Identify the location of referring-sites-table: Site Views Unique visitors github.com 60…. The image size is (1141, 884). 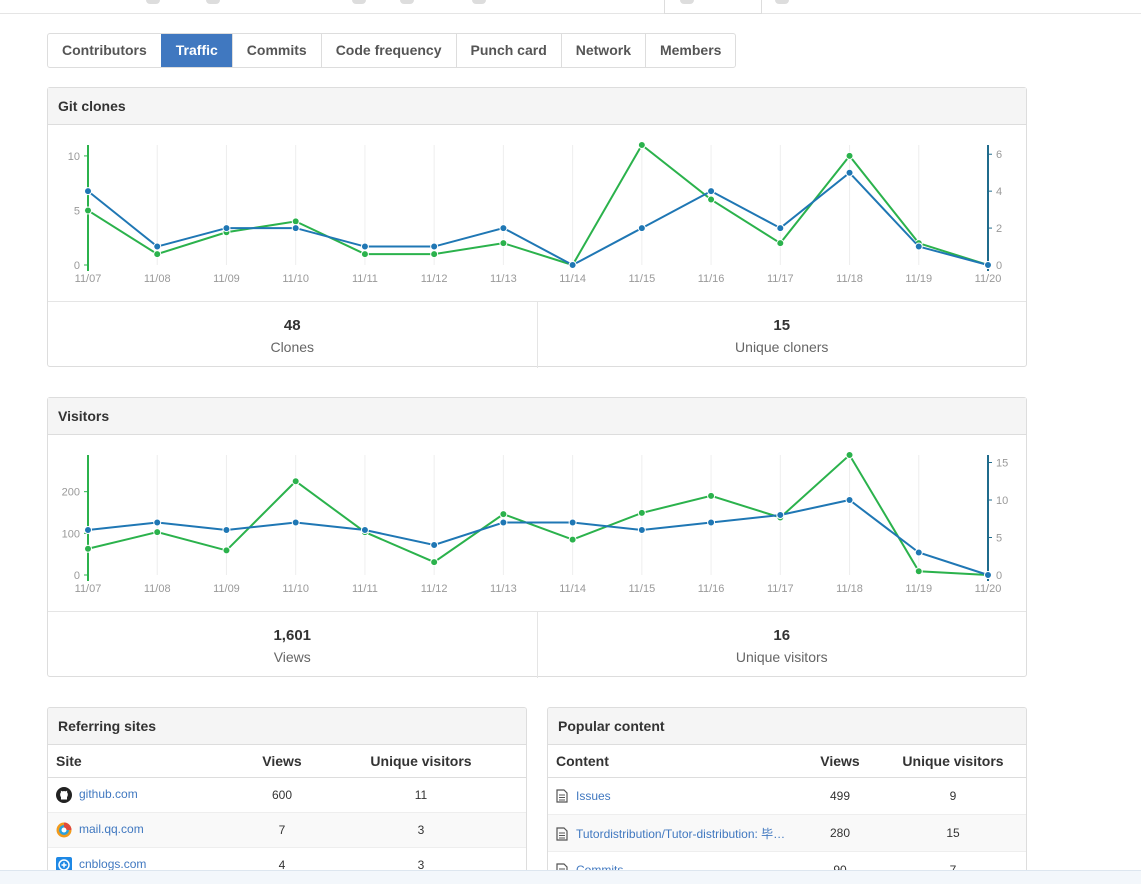
(287, 814).